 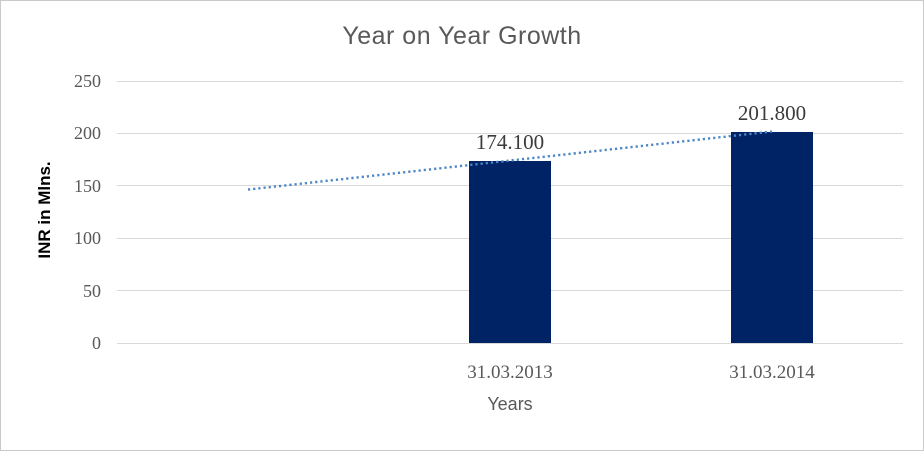 What do you see at coordinates (772, 112) in the screenshot?
I see `bar-data-label-31.03.2014: 201.800` at bounding box center [772, 112].